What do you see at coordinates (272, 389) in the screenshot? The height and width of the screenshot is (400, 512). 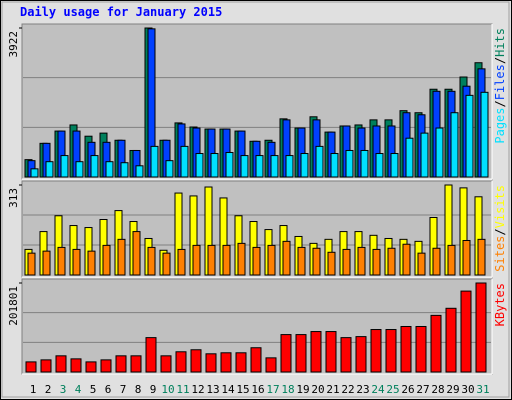 I see `x-tick-label: 17` at bounding box center [272, 389].